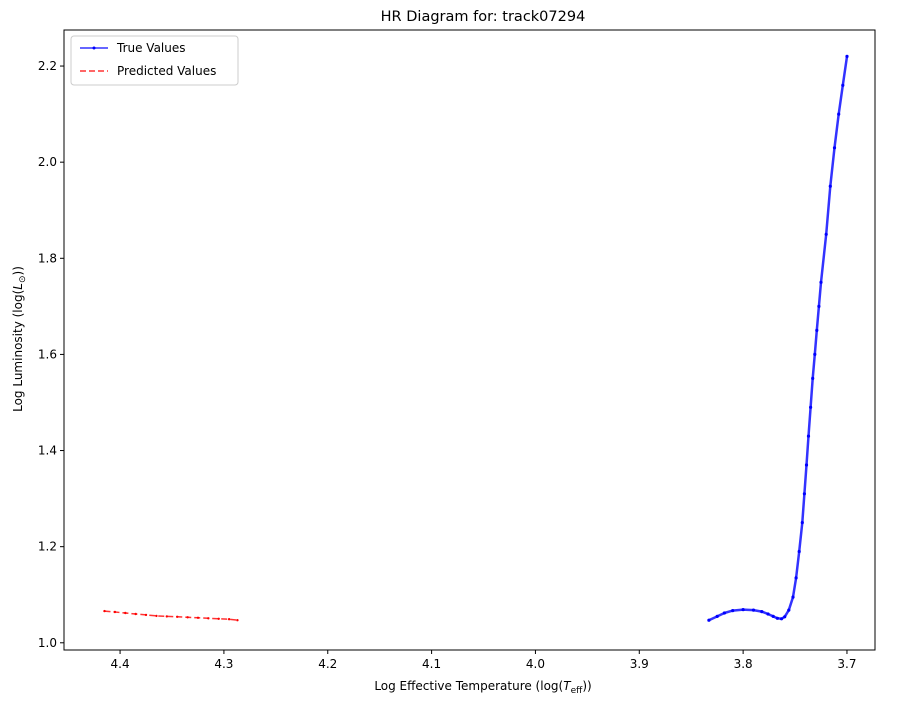 This screenshot has height=703, width=912. What do you see at coordinates (47, 258) in the screenshot?
I see `y-tick-label: 1.8` at bounding box center [47, 258].